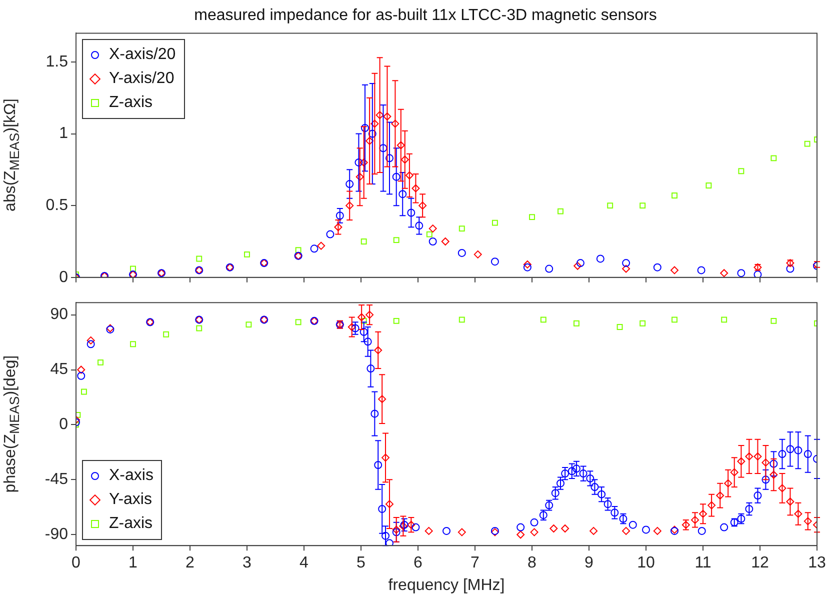 The image size is (833, 601). Describe the element at coordinates (247, 563) in the screenshot. I see `x-tick-label: 3` at that location.